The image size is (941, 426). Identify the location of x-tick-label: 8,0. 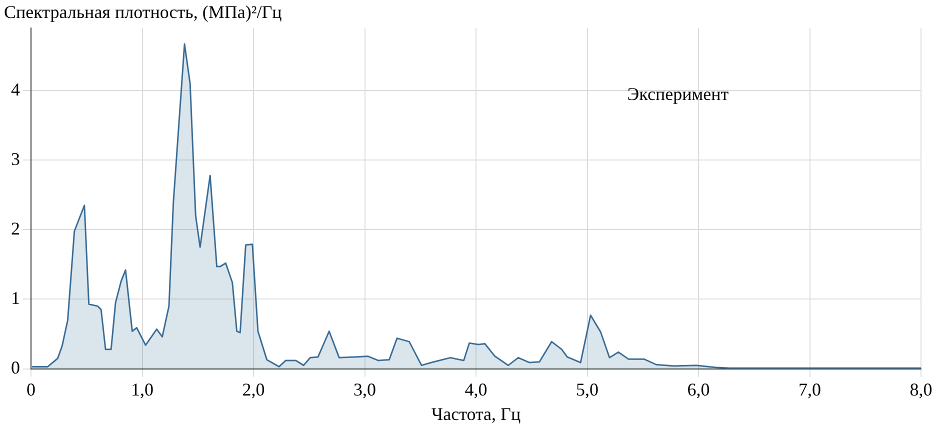
(921, 389).